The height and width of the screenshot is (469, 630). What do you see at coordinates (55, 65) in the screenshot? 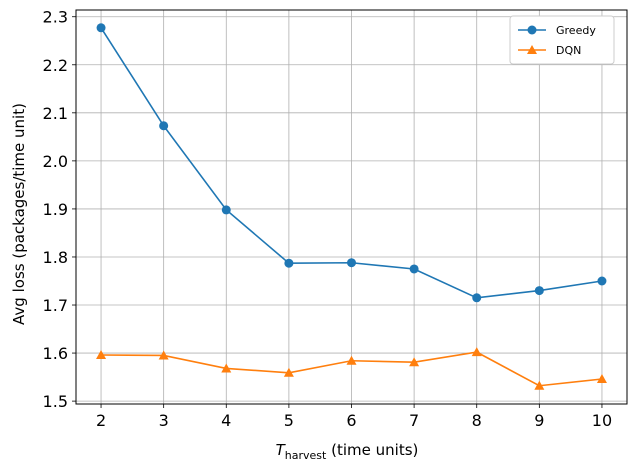
I see `y-tick-label: 2.2` at bounding box center [55, 65].